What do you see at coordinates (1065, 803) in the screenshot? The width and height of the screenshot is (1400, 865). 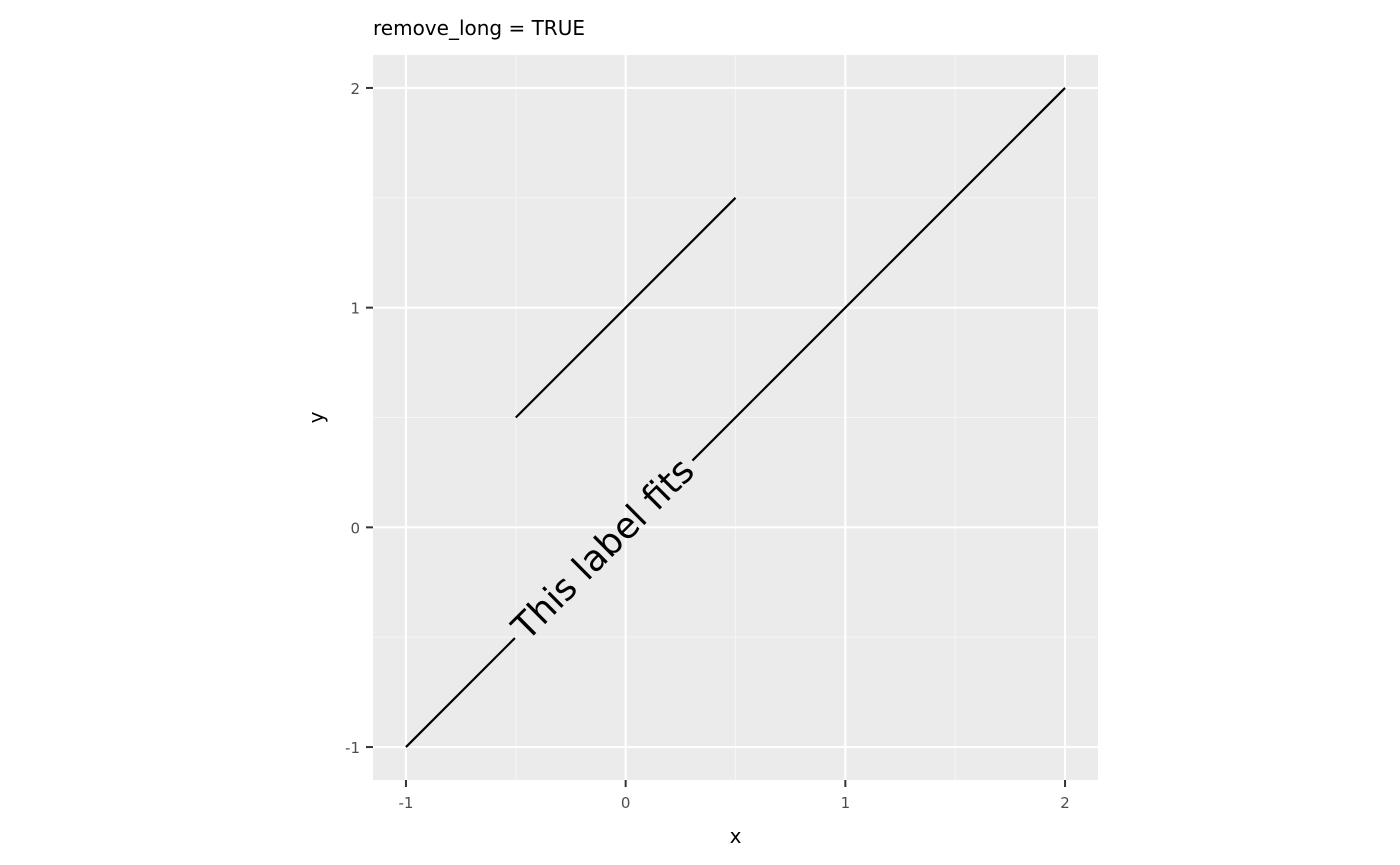 I see `x-tick-label: 2` at bounding box center [1065, 803].